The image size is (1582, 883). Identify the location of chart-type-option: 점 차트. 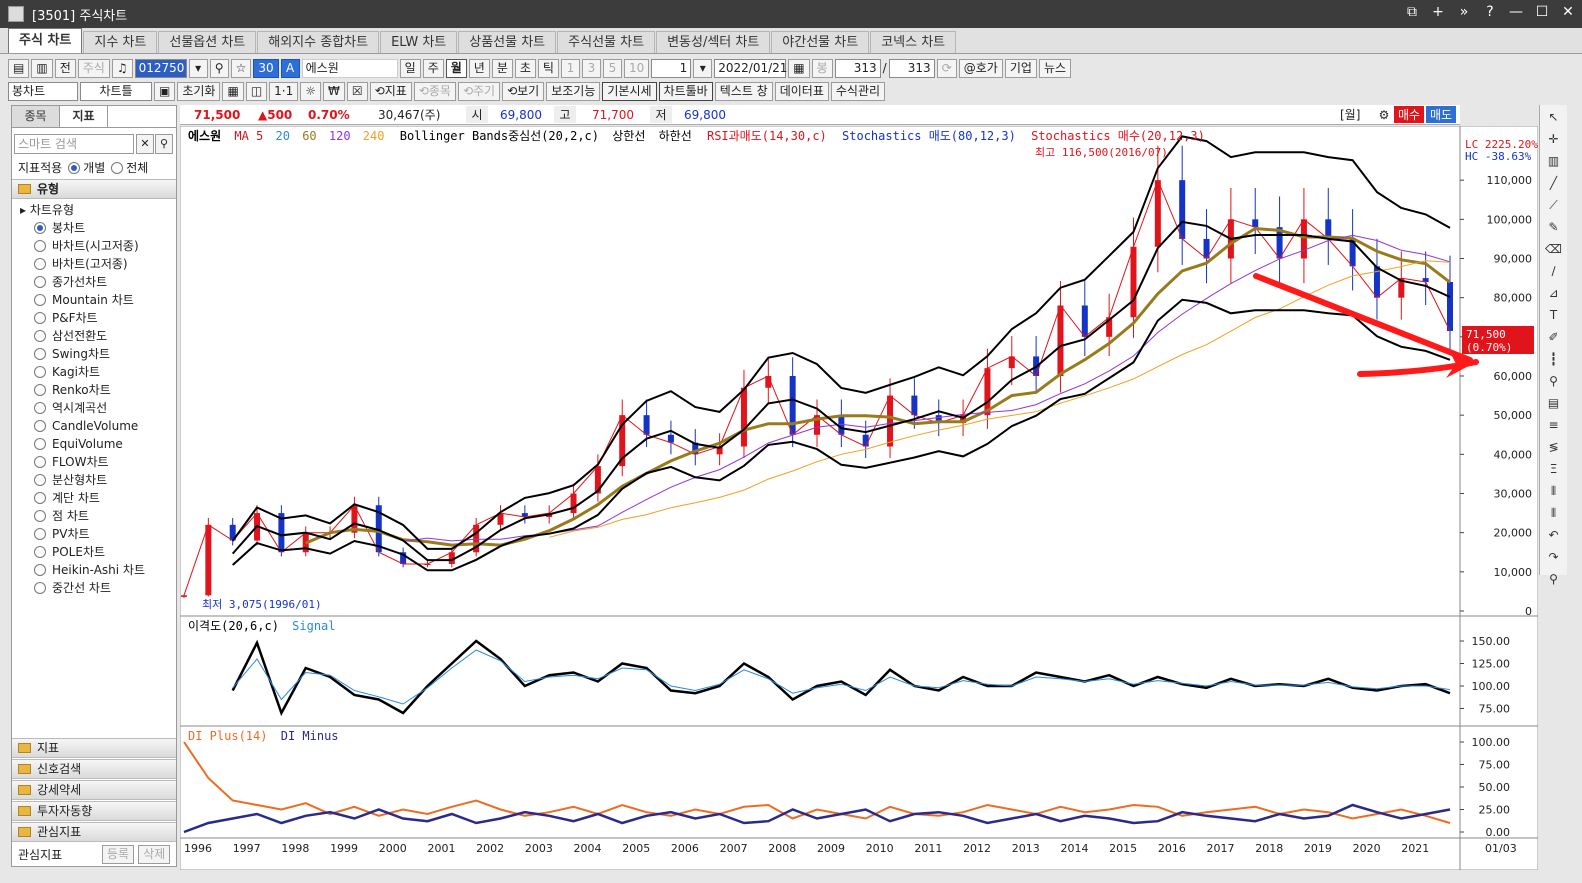
(95, 516).